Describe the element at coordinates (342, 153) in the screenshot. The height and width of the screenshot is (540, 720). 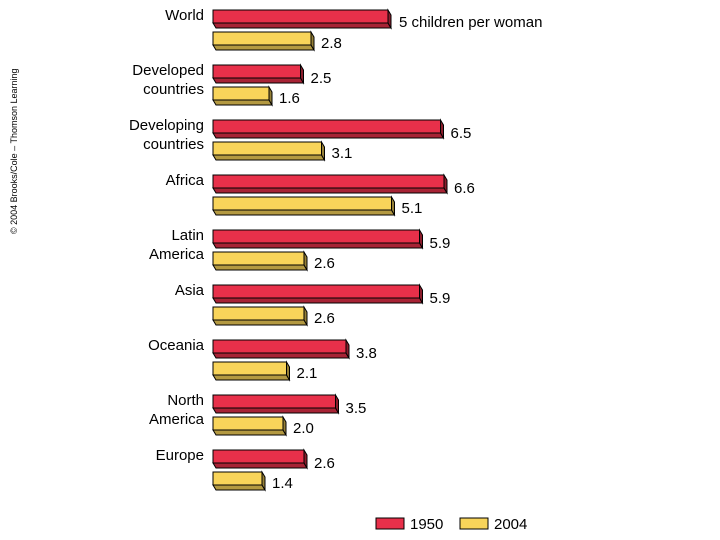
I see `value-label-2004: 3.1` at that location.